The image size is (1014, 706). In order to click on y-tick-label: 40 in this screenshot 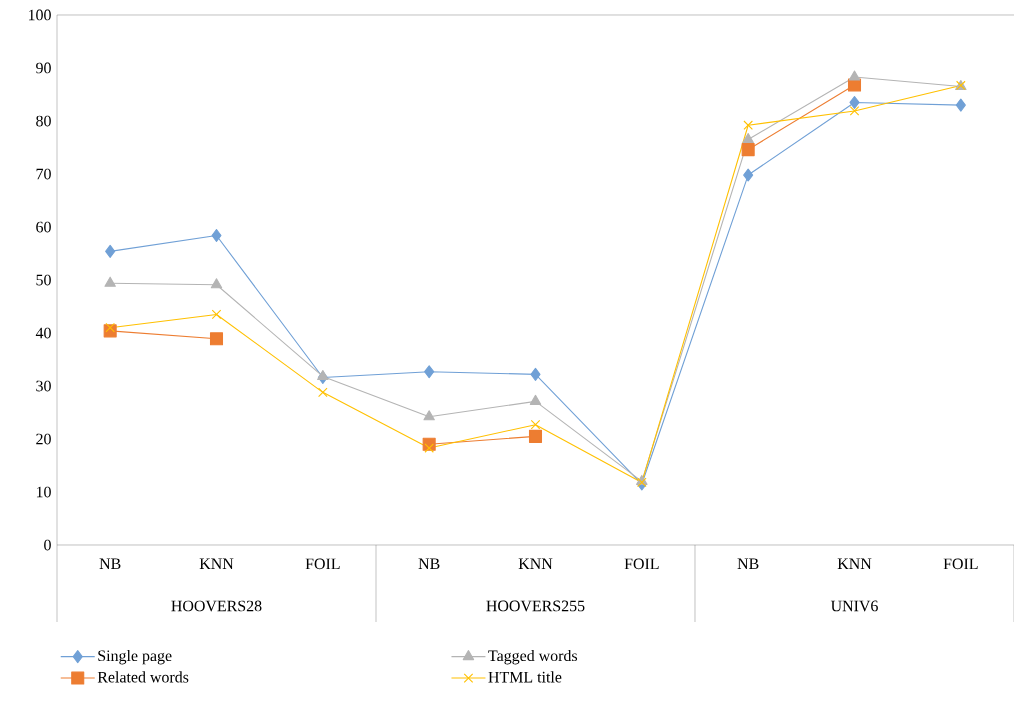, I will do `click(43, 333)`.